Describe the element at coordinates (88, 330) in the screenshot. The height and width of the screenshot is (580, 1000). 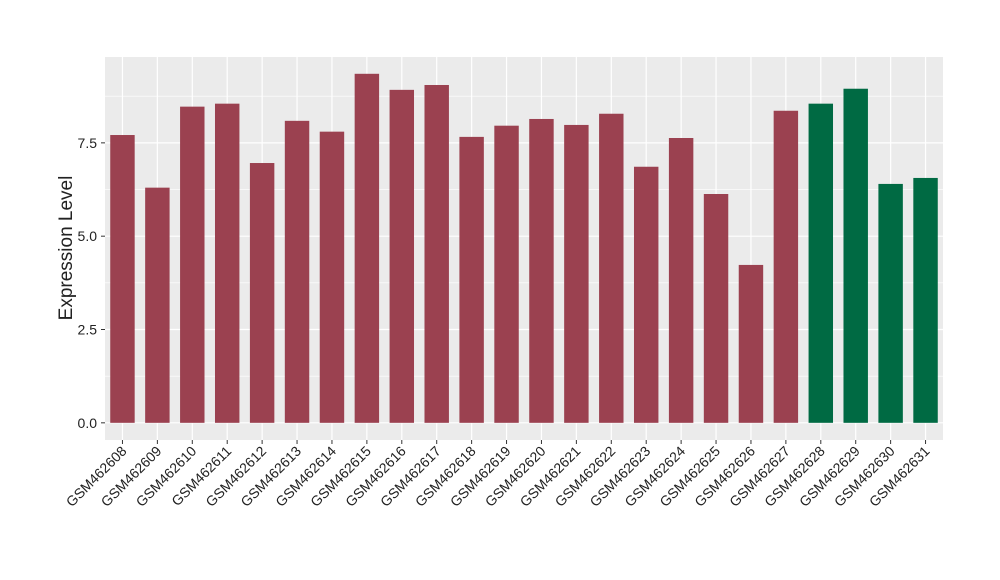
I see `y-tick-label: 2.5` at that location.